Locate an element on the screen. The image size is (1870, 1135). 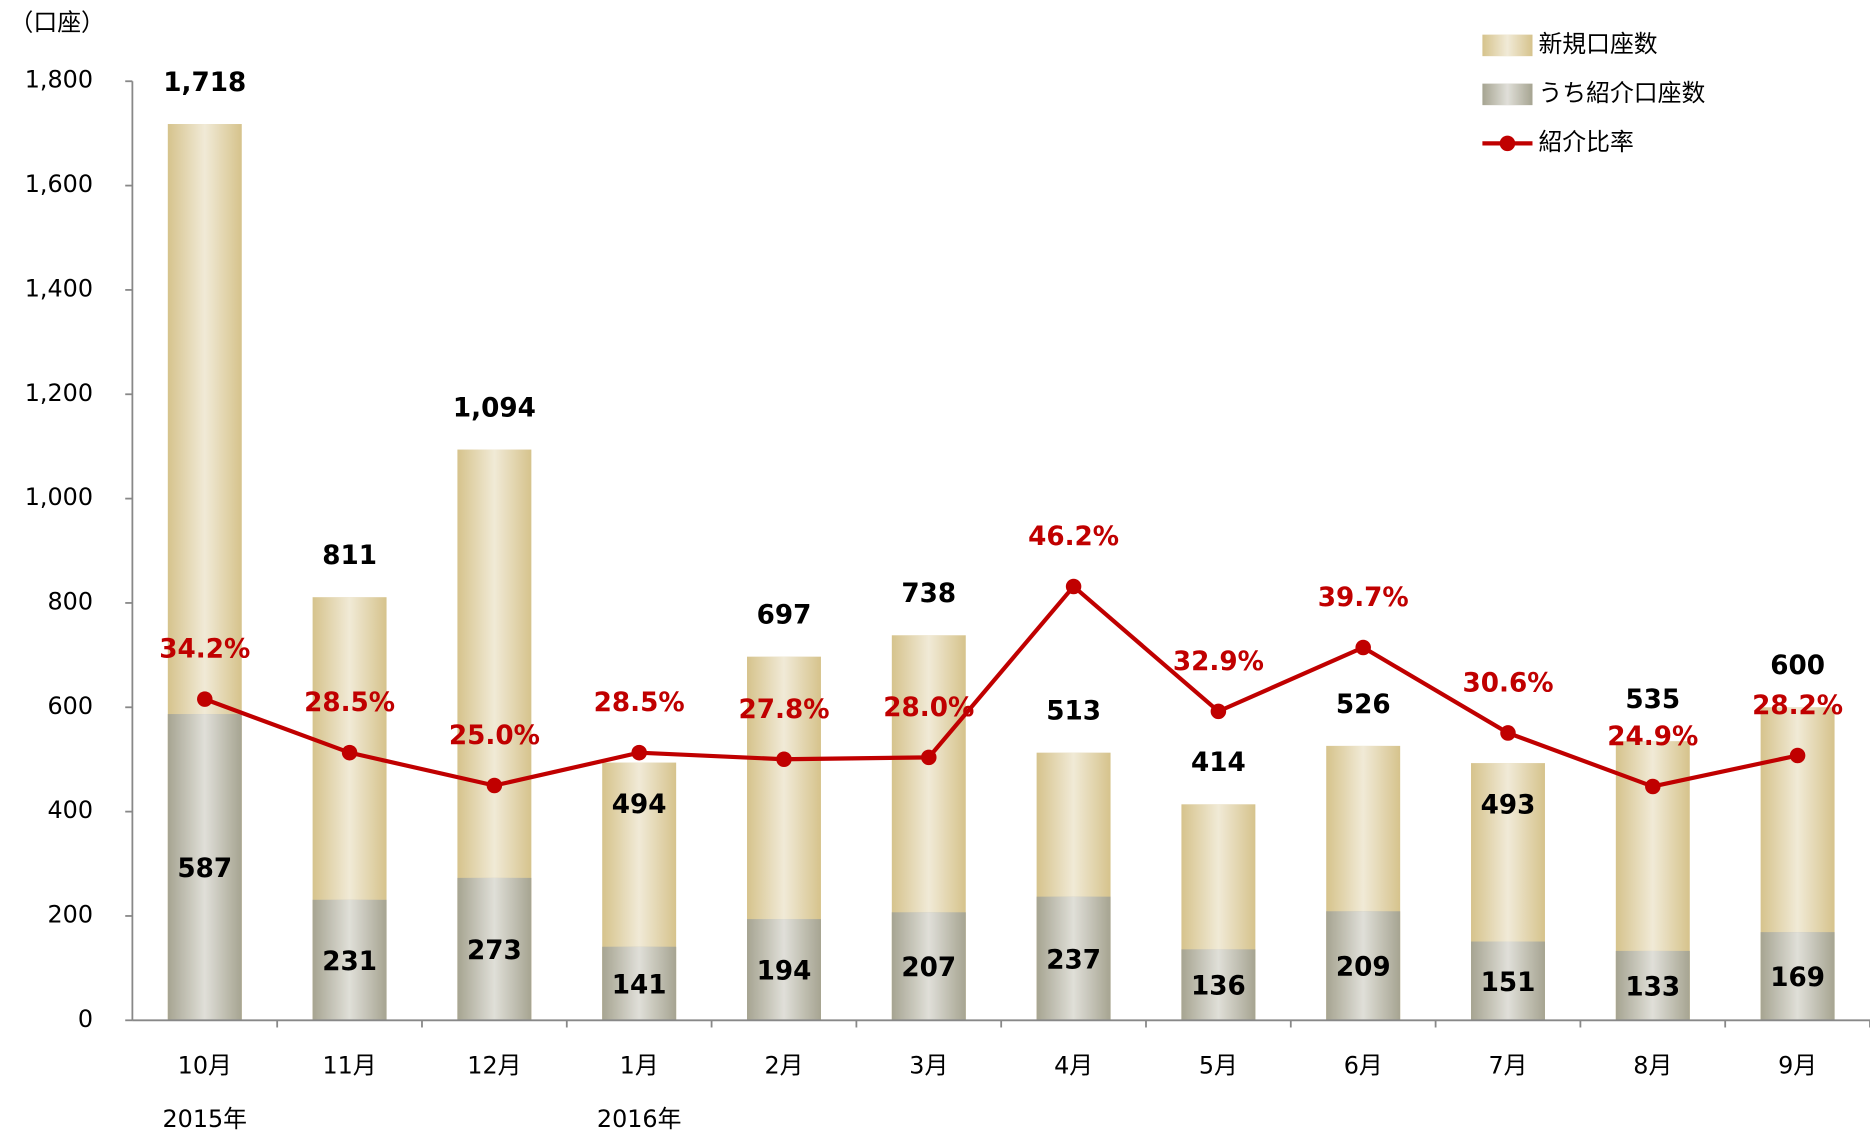
data-label: 32.9% is located at coordinates (1218, 662).